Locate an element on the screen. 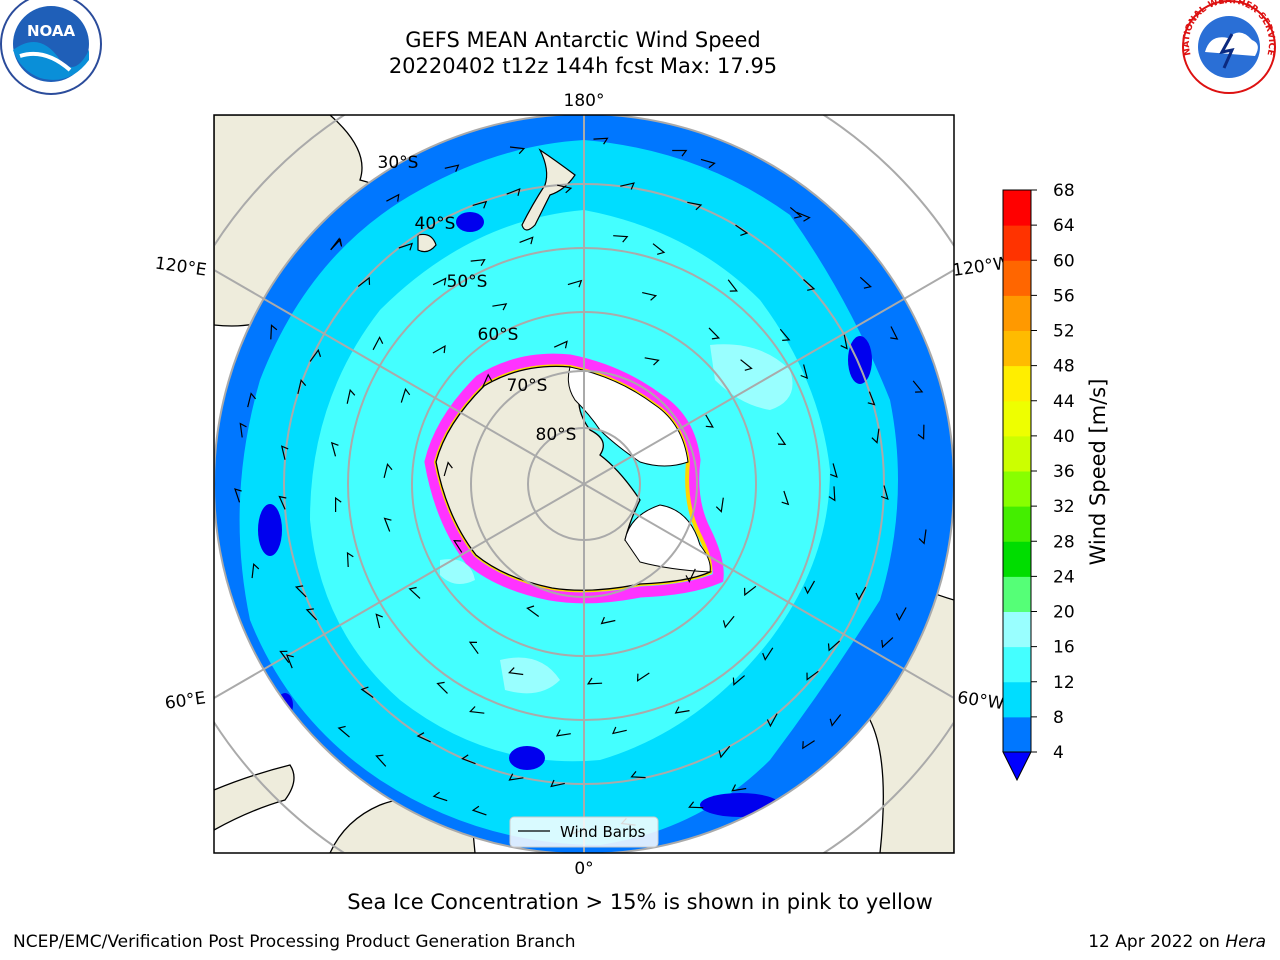  new-zealand-land is located at coordinates (548, 189).